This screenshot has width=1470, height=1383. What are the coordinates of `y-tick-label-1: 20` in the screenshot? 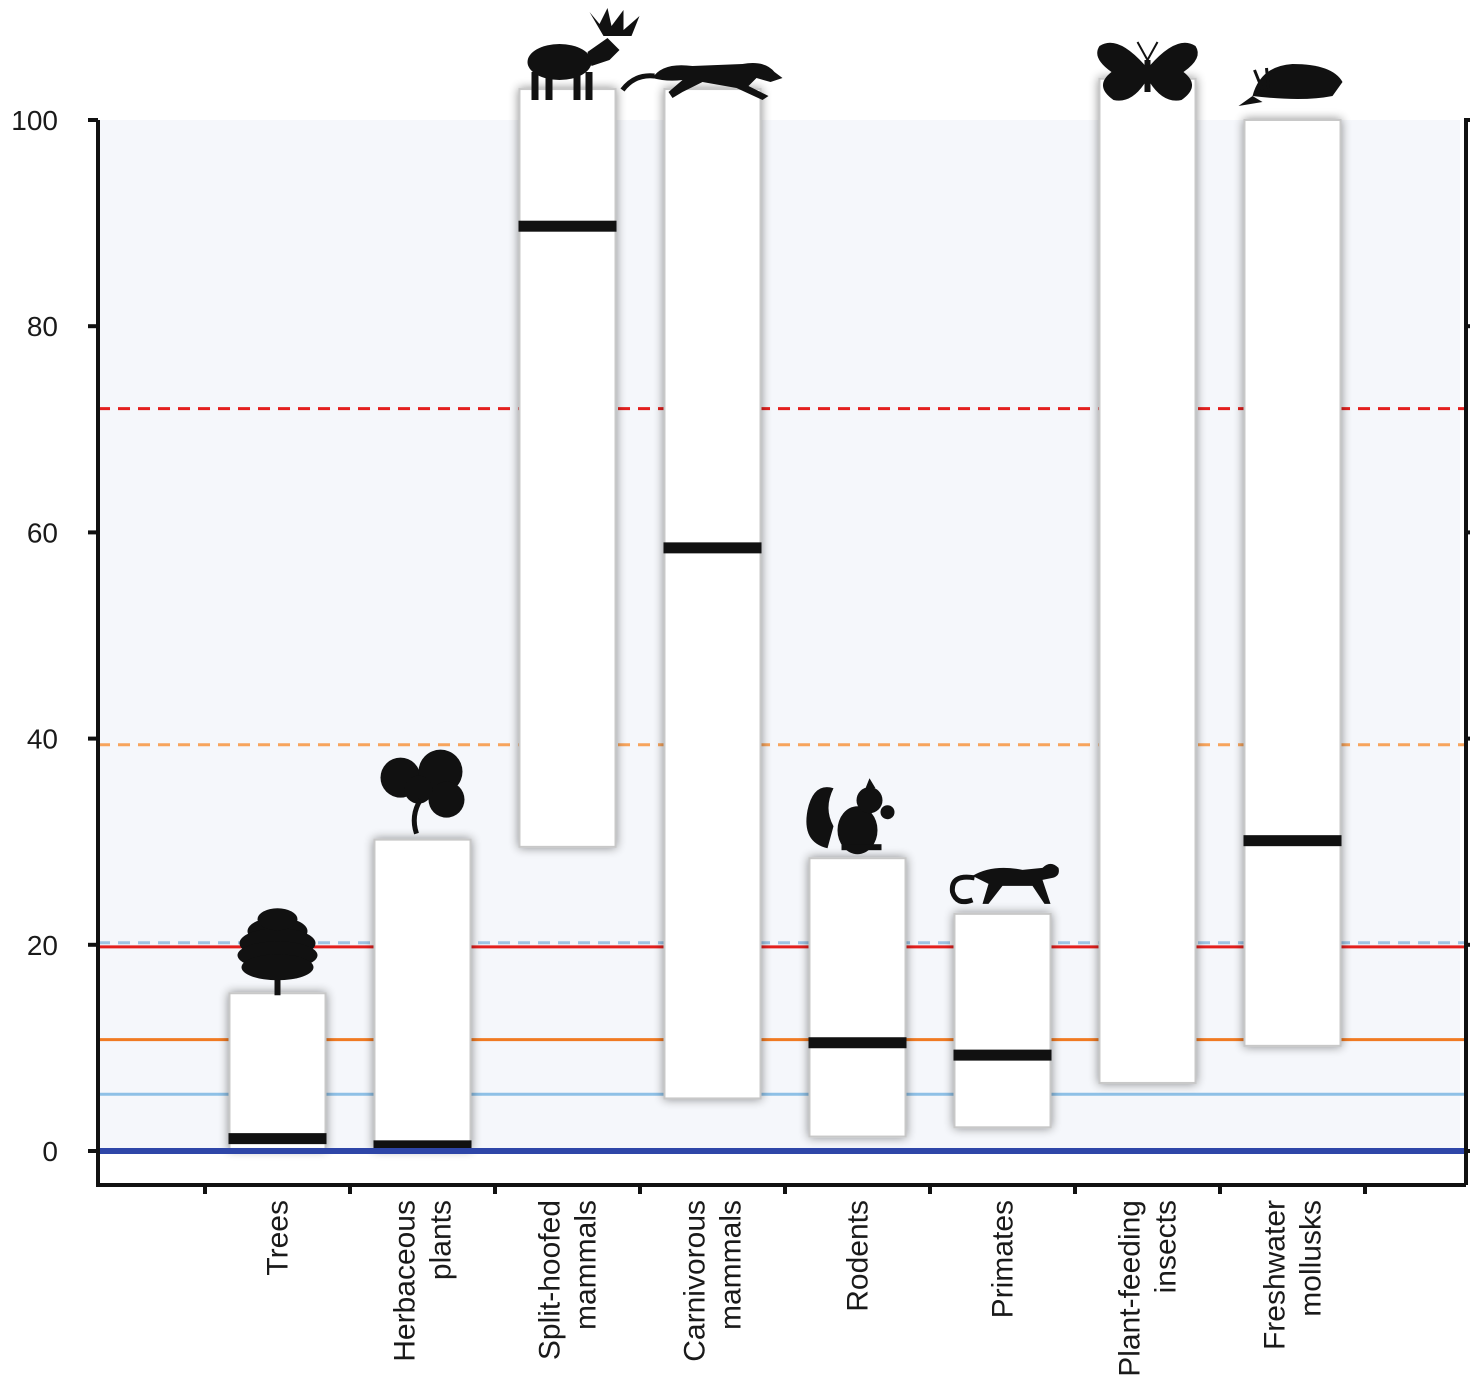 It's located at (42, 945).